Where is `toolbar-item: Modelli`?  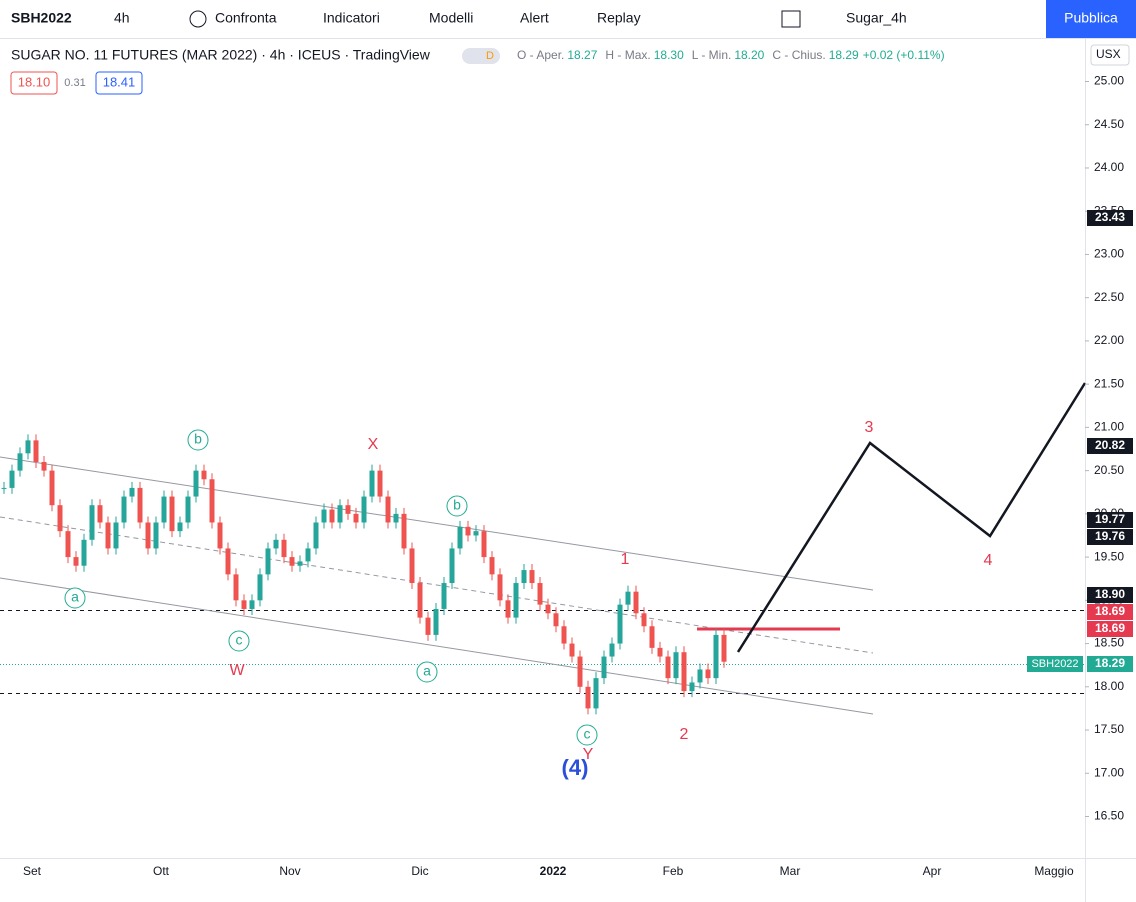
toolbar-item: Modelli is located at coordinates (451, 18).